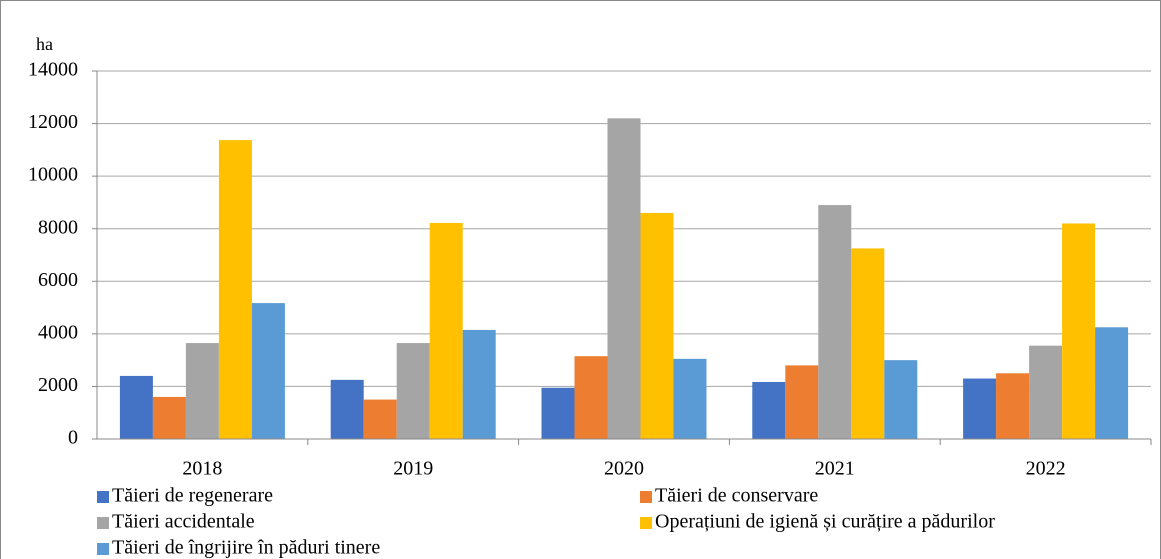  I want to click on y-tick-label: 4000, so click(58, 332).